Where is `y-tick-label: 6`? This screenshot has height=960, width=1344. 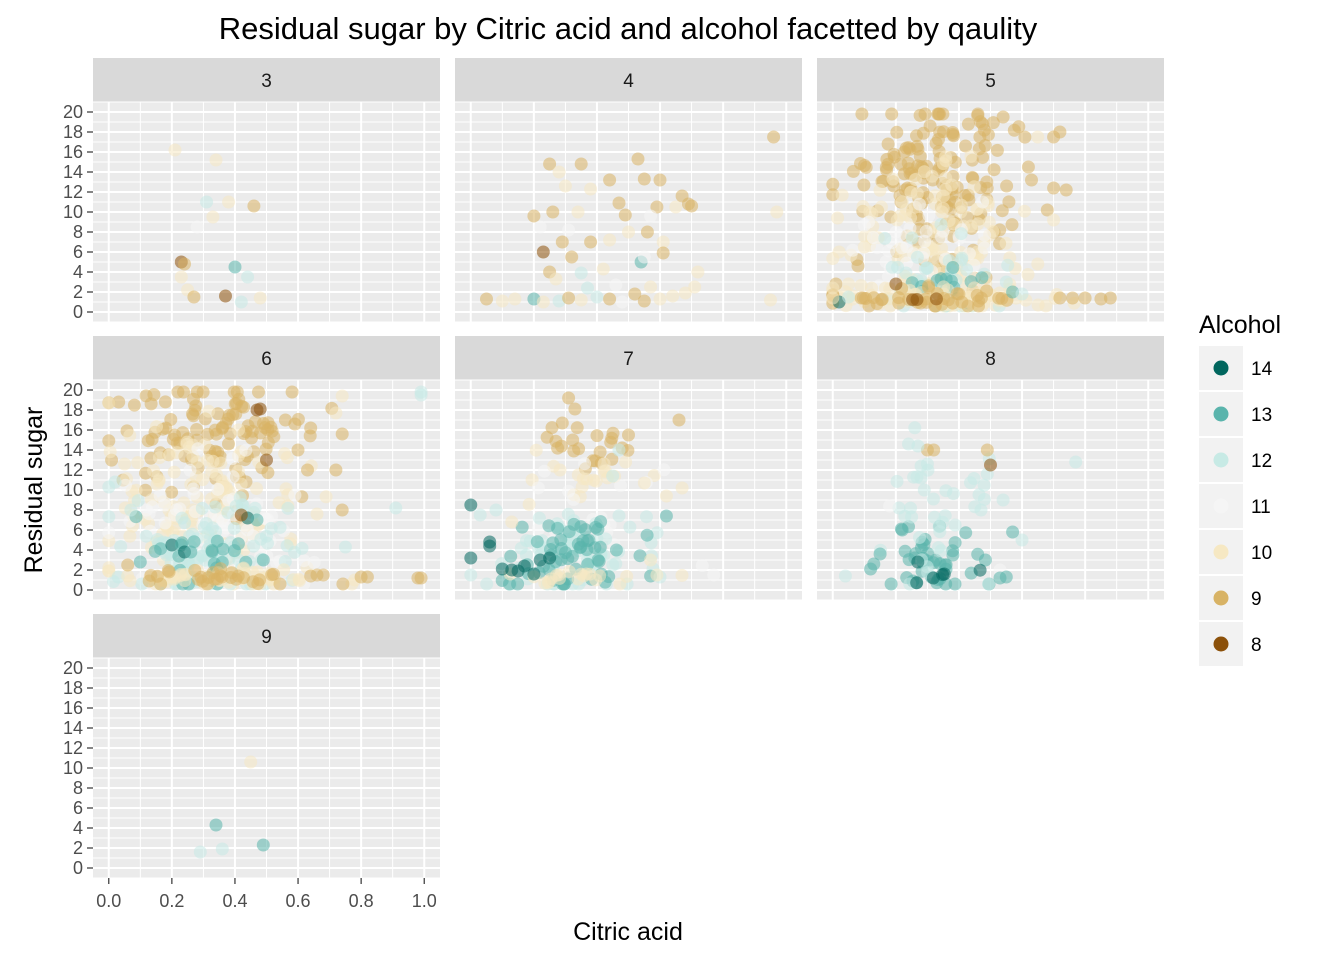
y-tick-label: 6 is located at coordinates (78, 252).